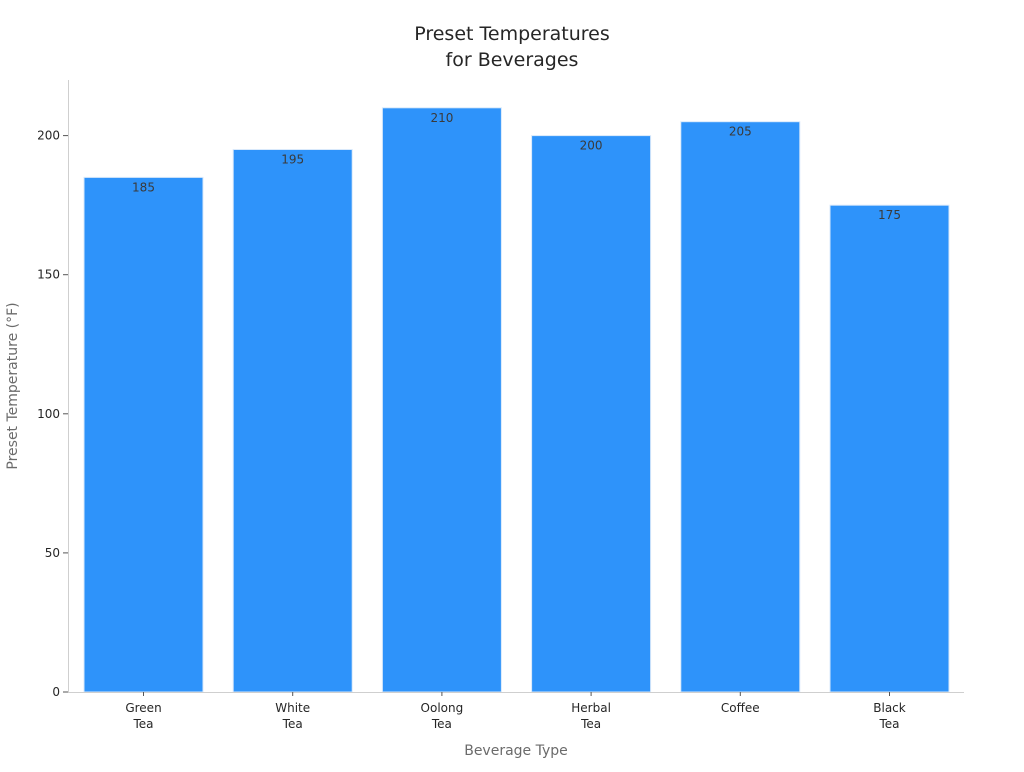 This screenshot has height=772, width=1024. What do you see at coordinates (512, 34) in the screenshot?
I see `chart-title-line-1: Preset Temperatures` at bounding box center [512, 34].